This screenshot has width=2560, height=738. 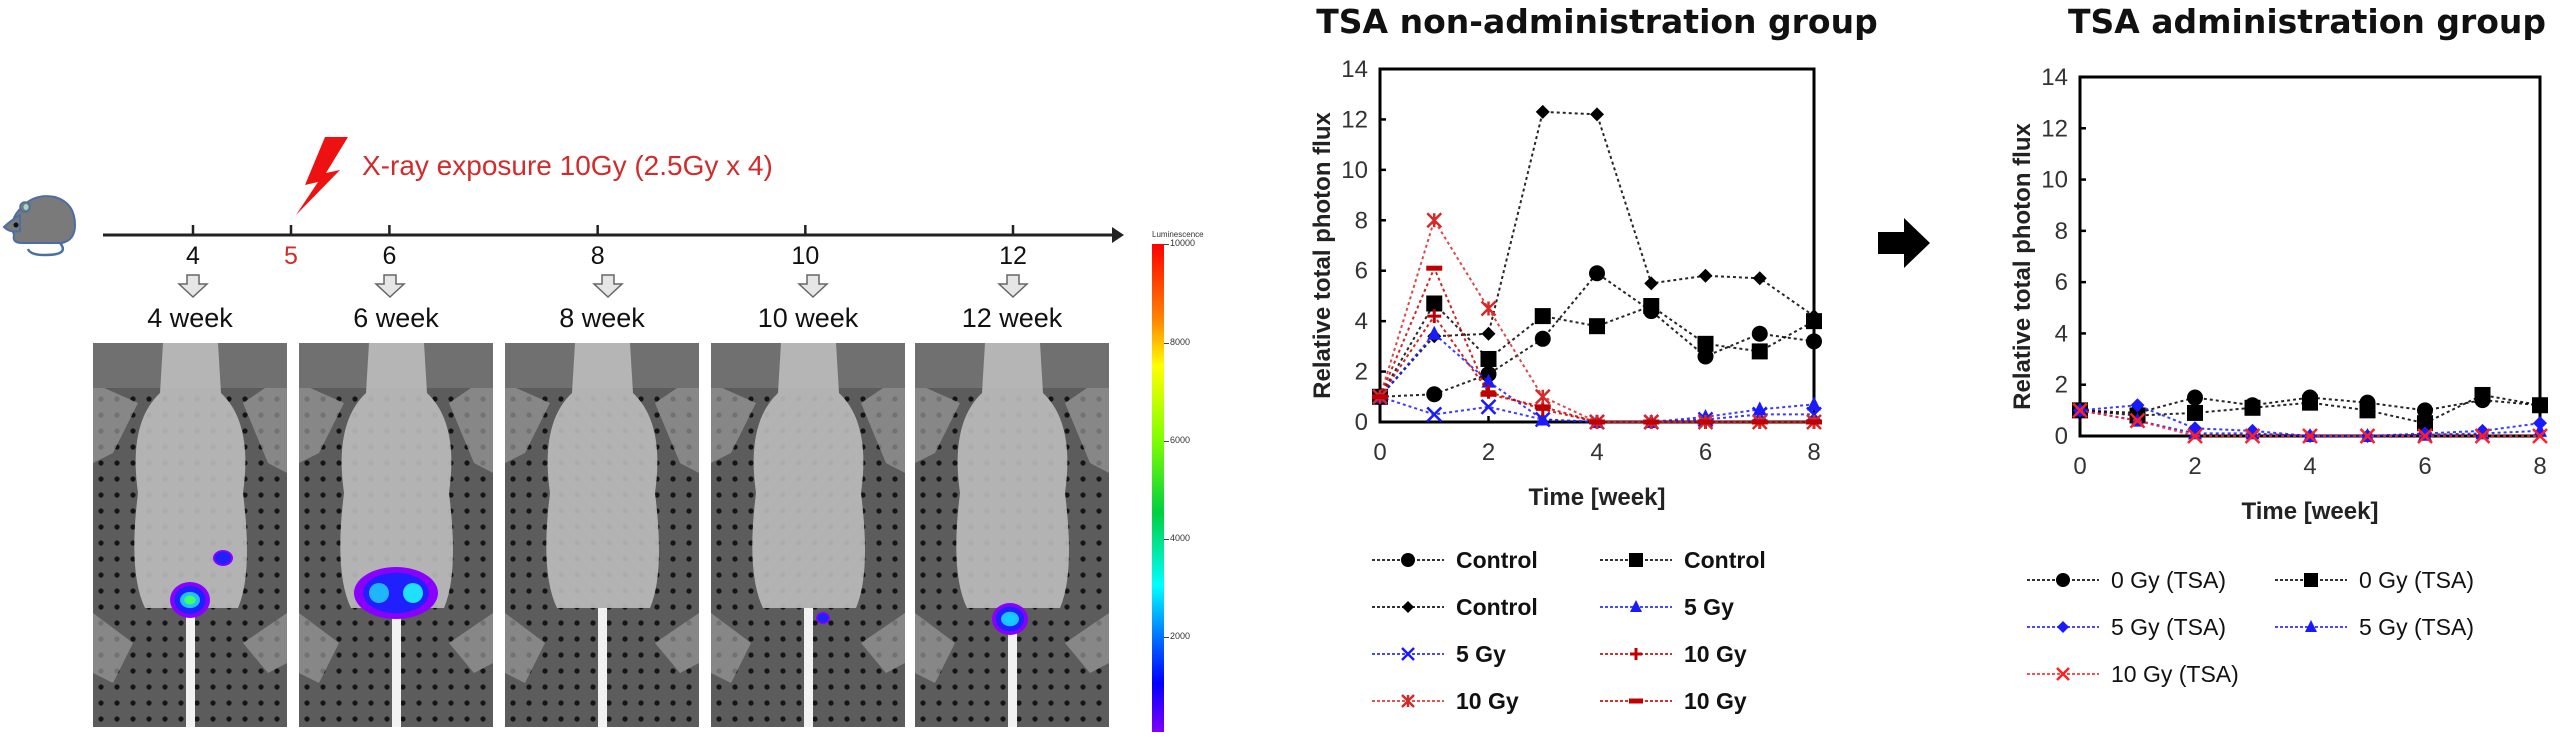 I want to click on y-tick-label: 14, so click(x=2054, y=77).